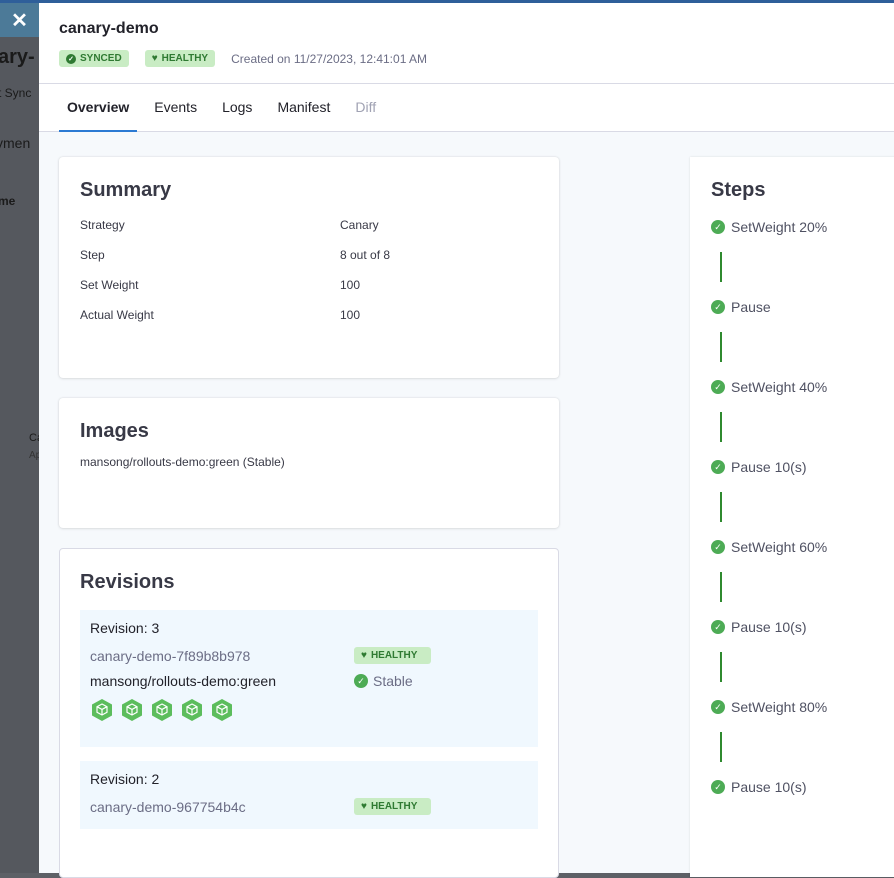  I want to click on bg-text-fragment: t Sync, so click(16, 93).